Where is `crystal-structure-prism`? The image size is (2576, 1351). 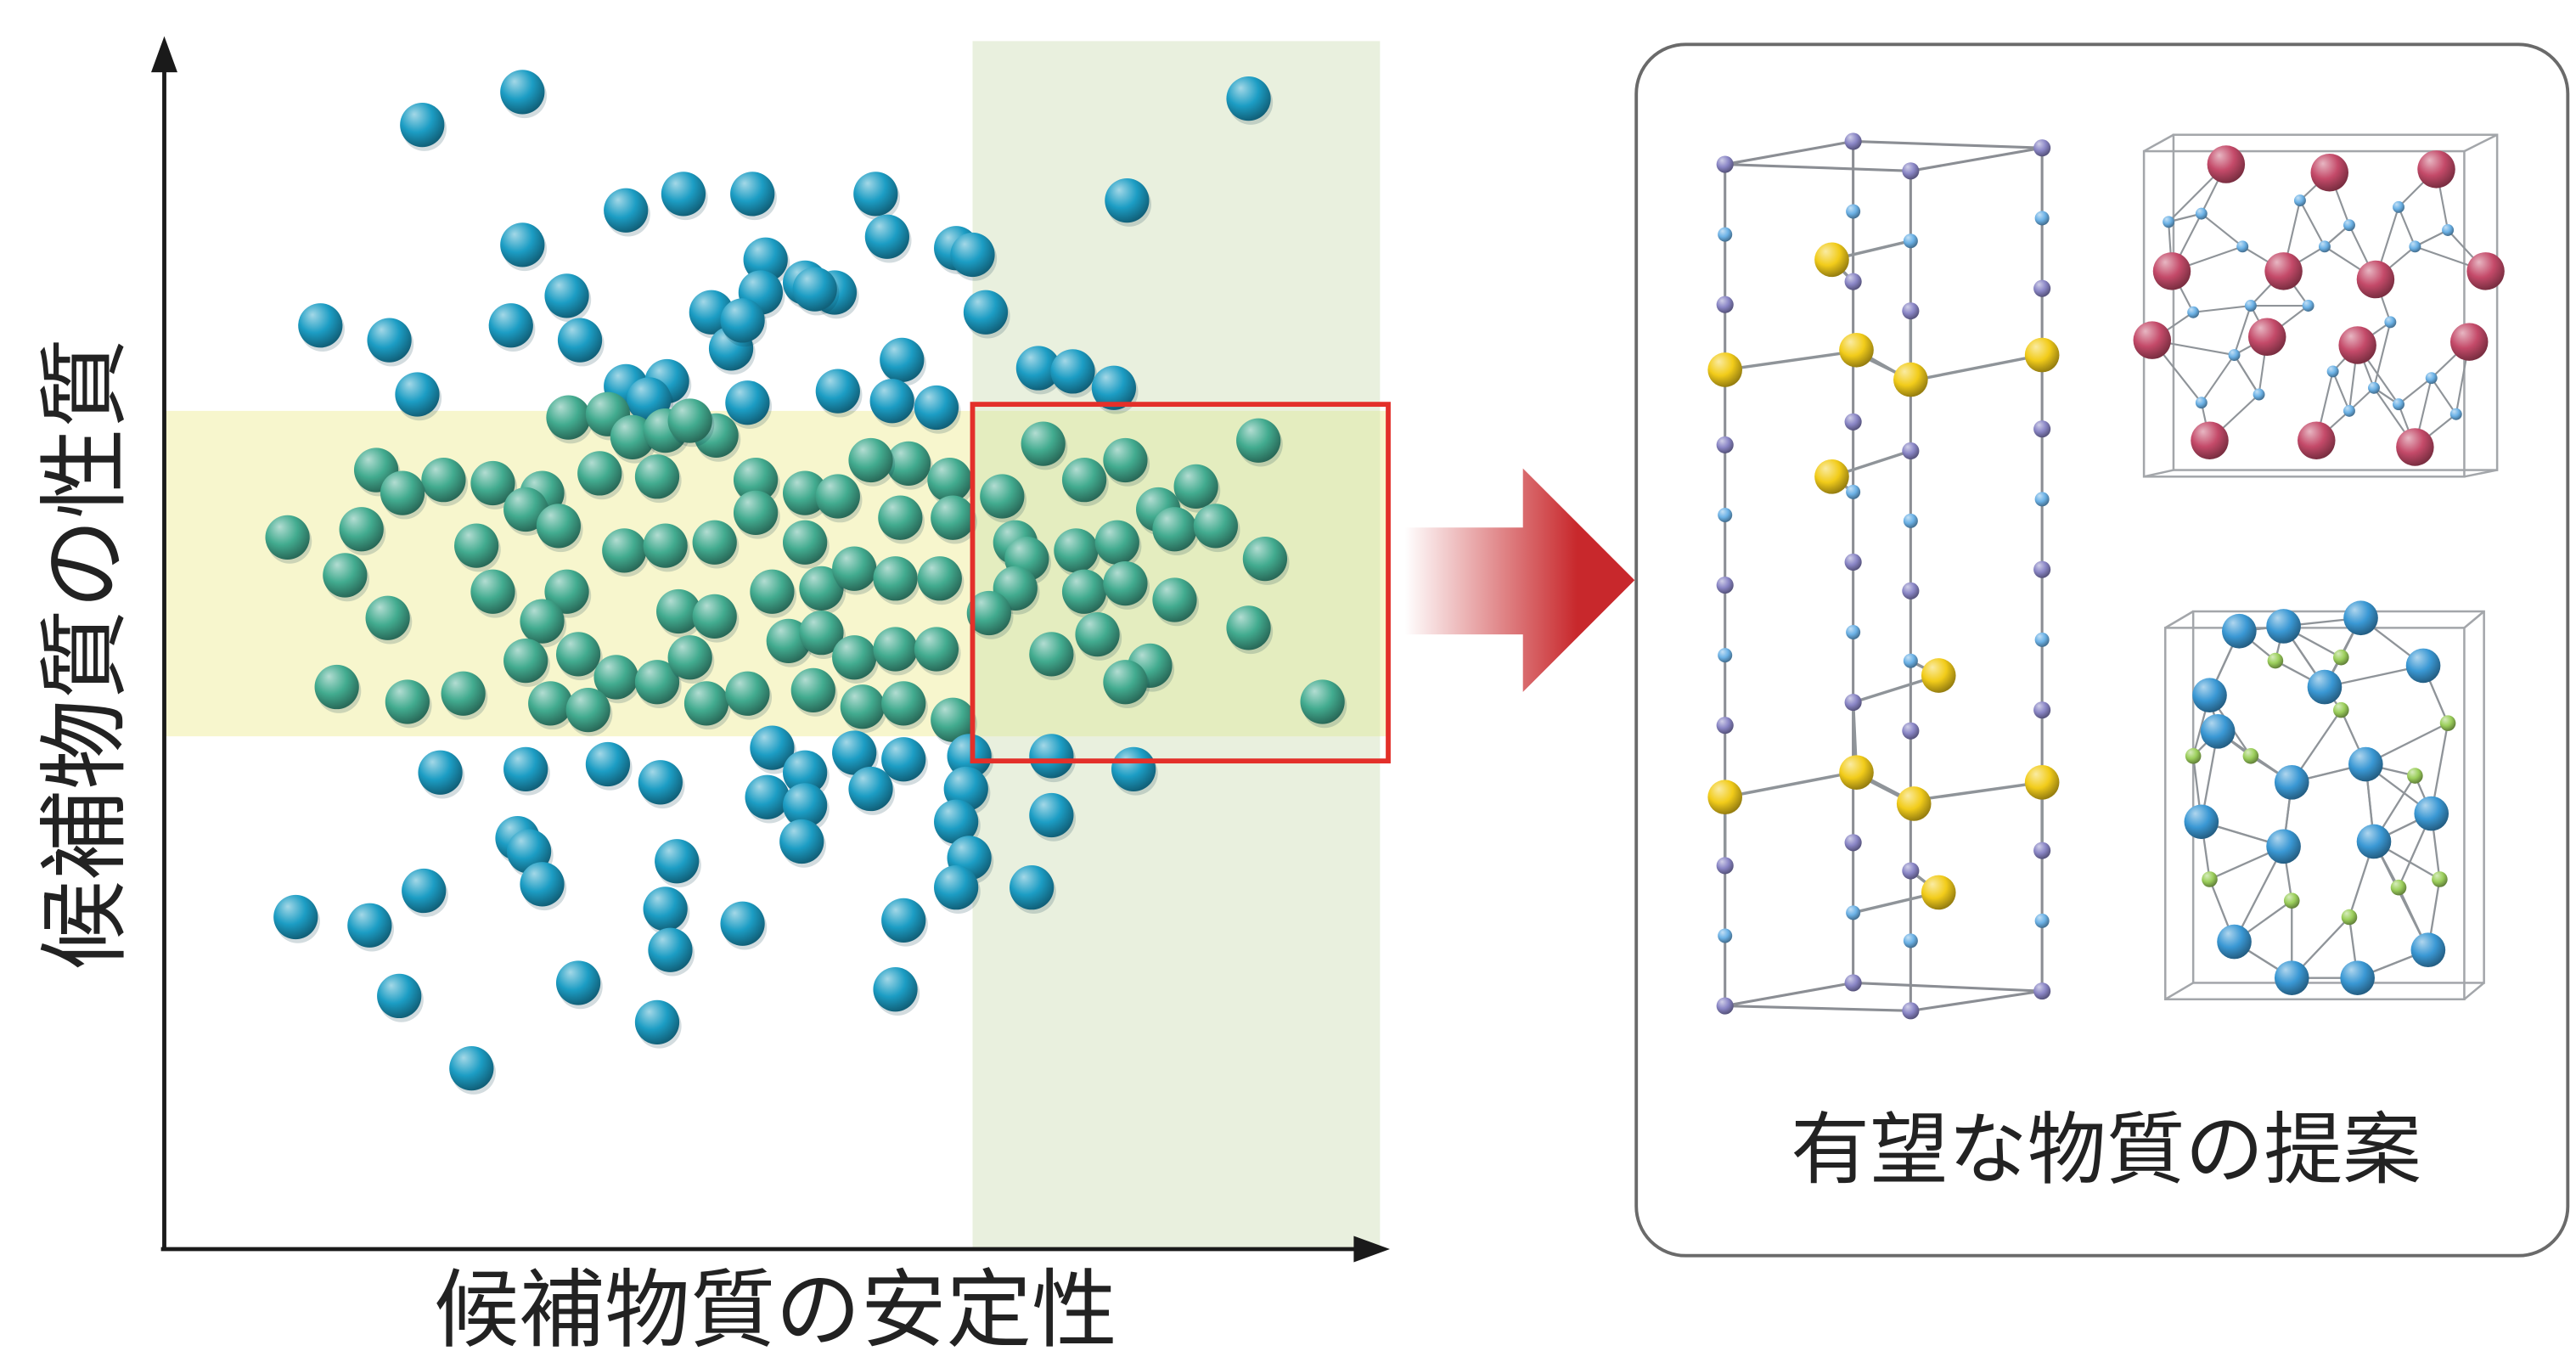 crystal-structure-prism is located at coordinates (1883, 576).